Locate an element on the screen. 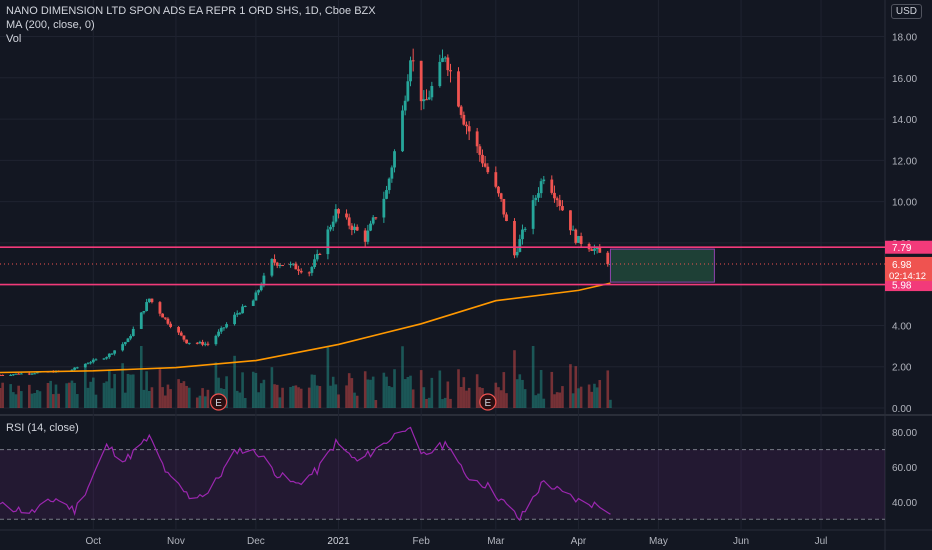  rsi-legend: RSI (14, close) is located at coordinates (42, 428).